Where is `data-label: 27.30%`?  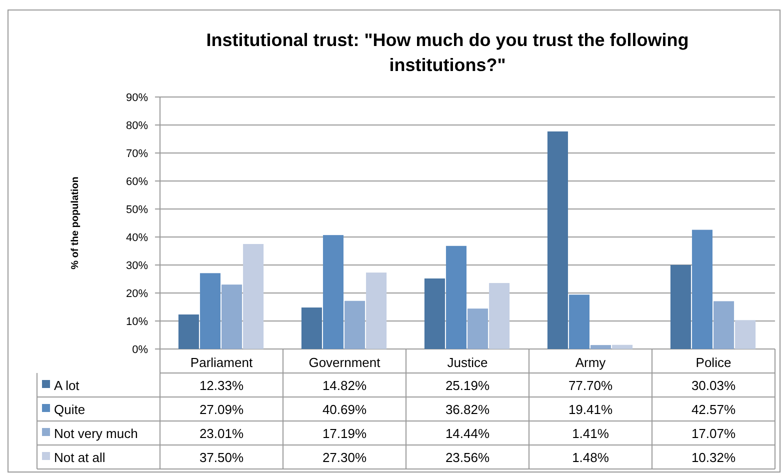
data-label: 27.30% is located at coordinates (344, 457).